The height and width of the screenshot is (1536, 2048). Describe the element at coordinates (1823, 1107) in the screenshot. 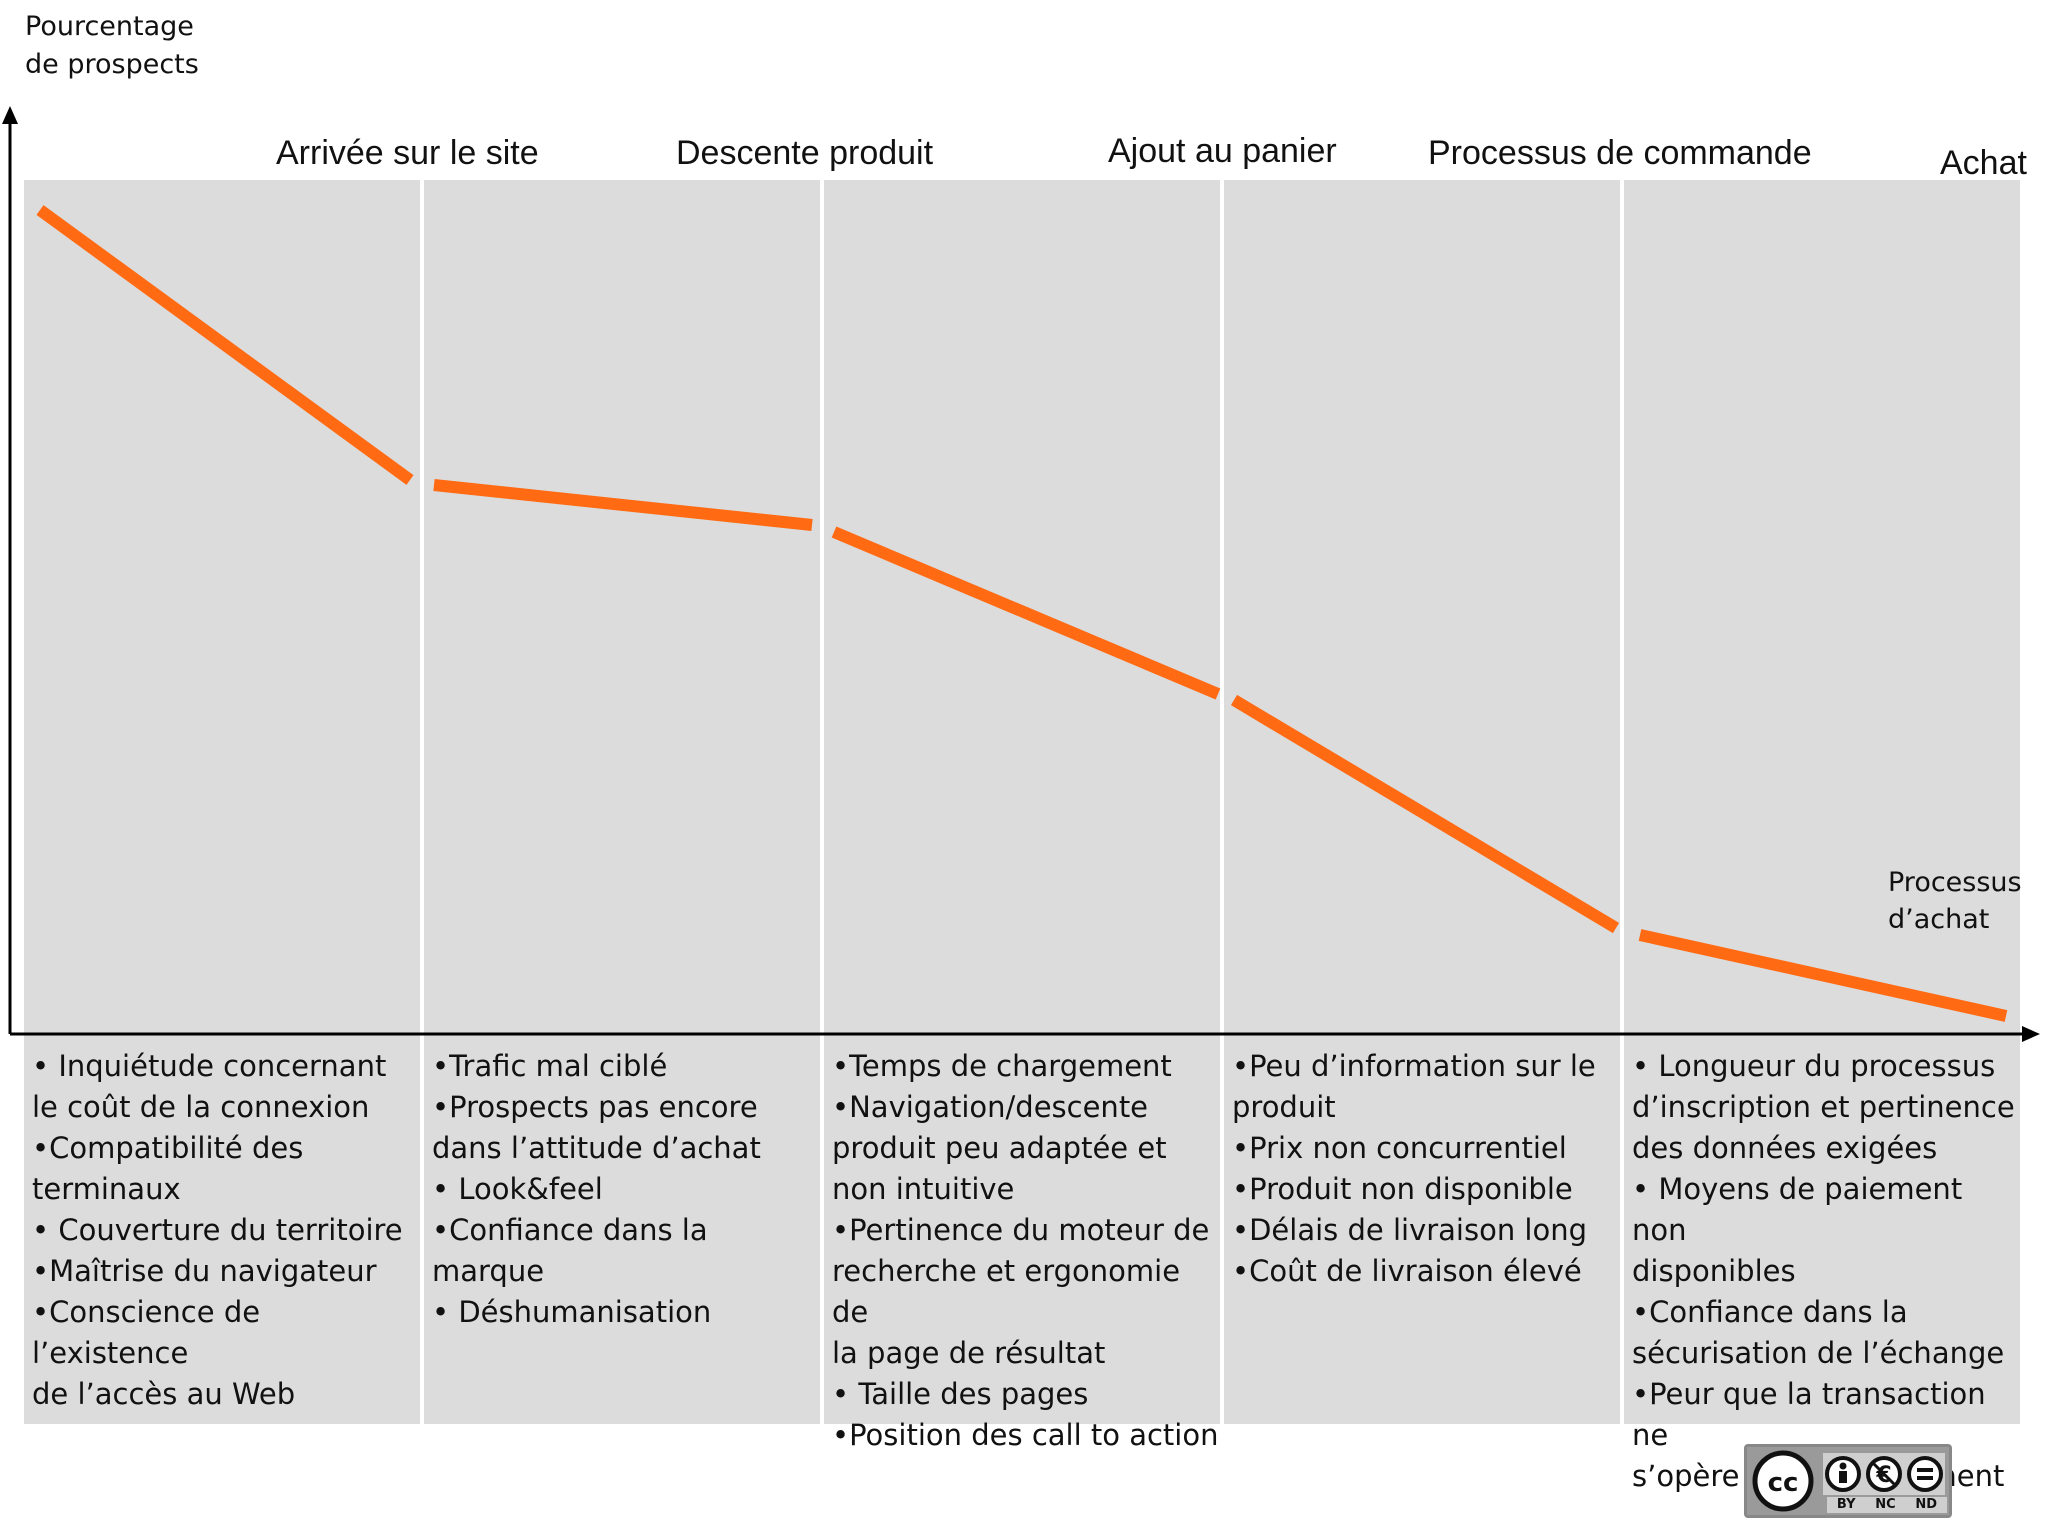

I see `column-5-line: d’inscription et pertinence` at that location.